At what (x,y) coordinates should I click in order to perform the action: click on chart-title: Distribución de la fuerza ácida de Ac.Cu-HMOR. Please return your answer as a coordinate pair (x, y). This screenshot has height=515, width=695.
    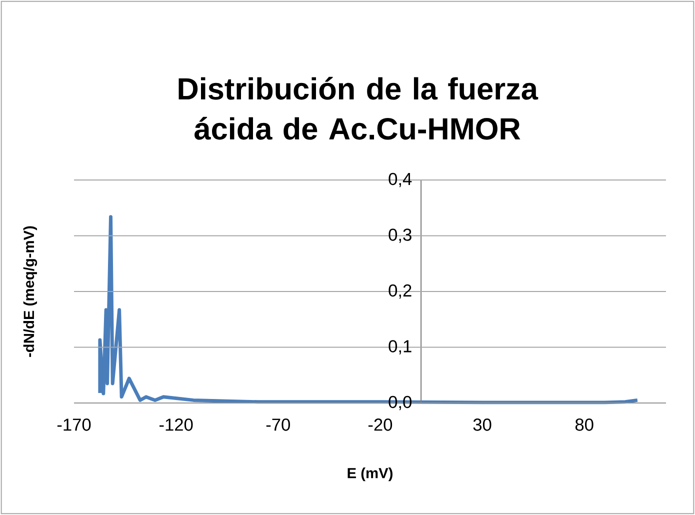
    Looking at the image, I should click on (358, 108).